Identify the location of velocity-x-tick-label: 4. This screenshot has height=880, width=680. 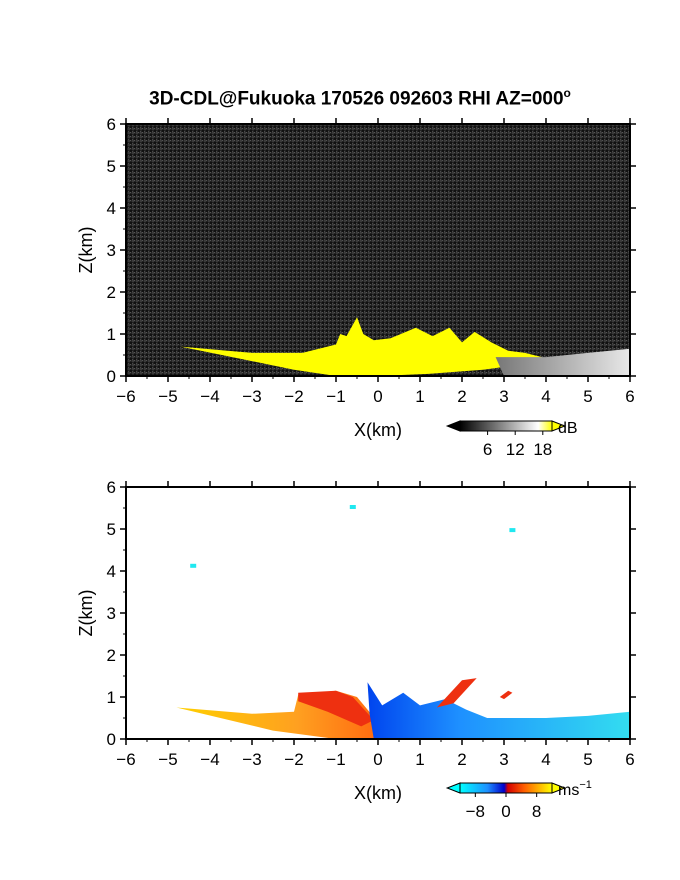
(545, 759).